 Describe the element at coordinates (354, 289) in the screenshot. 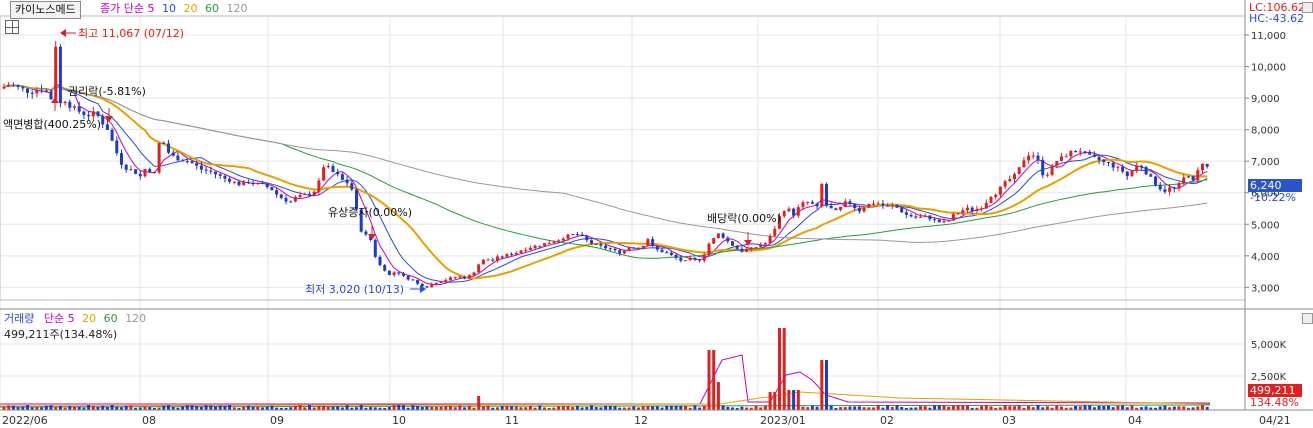

I see `low-annotation: 최저 3,020 (10/13)` at that location.